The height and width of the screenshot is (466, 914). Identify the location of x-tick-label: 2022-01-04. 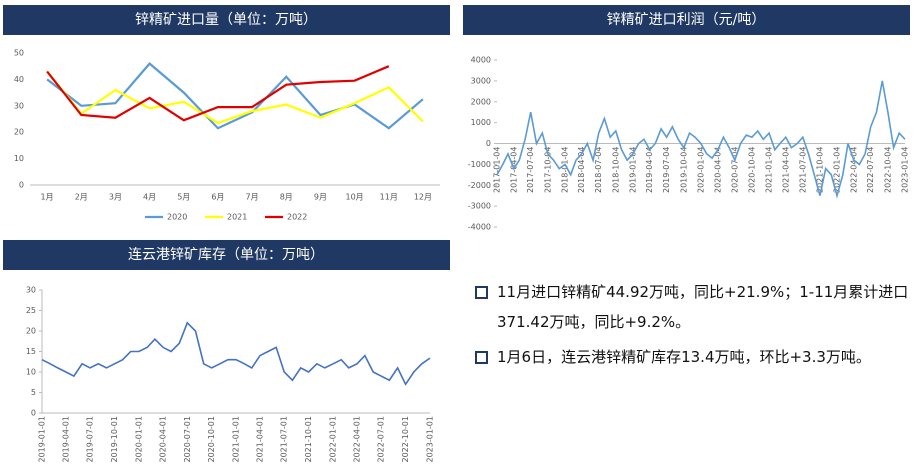
(837, 170).